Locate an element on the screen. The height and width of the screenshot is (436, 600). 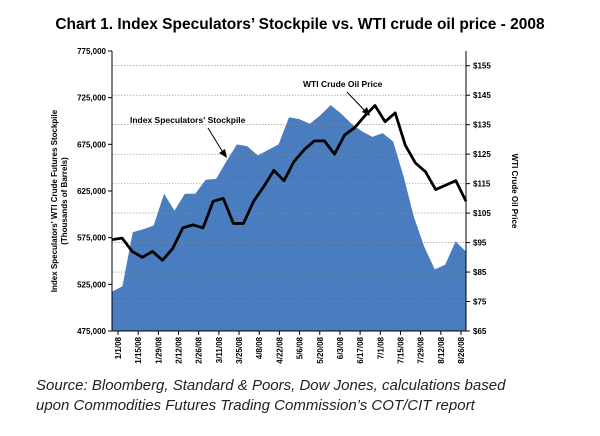
x-tick-label: 7/1/08 is located at coordinates (380, 347).